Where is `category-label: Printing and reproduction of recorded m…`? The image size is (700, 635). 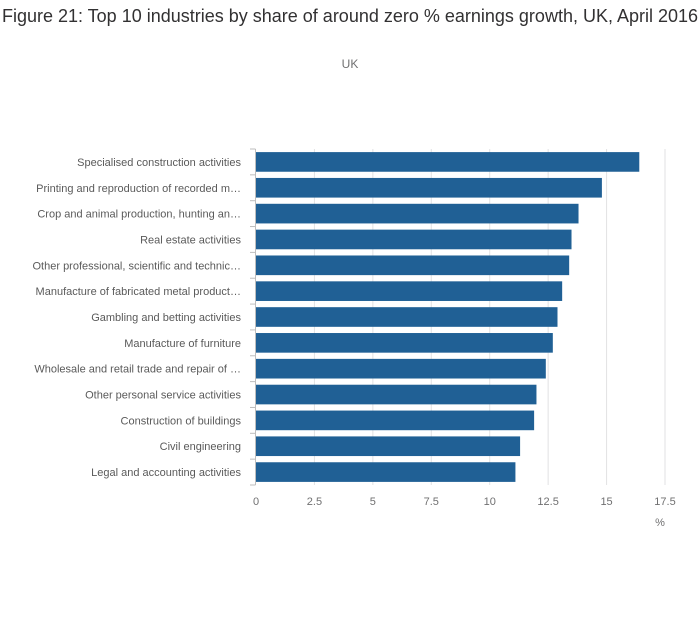
category-label: Printing and reproduction of recorded m… is located at coordinates (138, 189).